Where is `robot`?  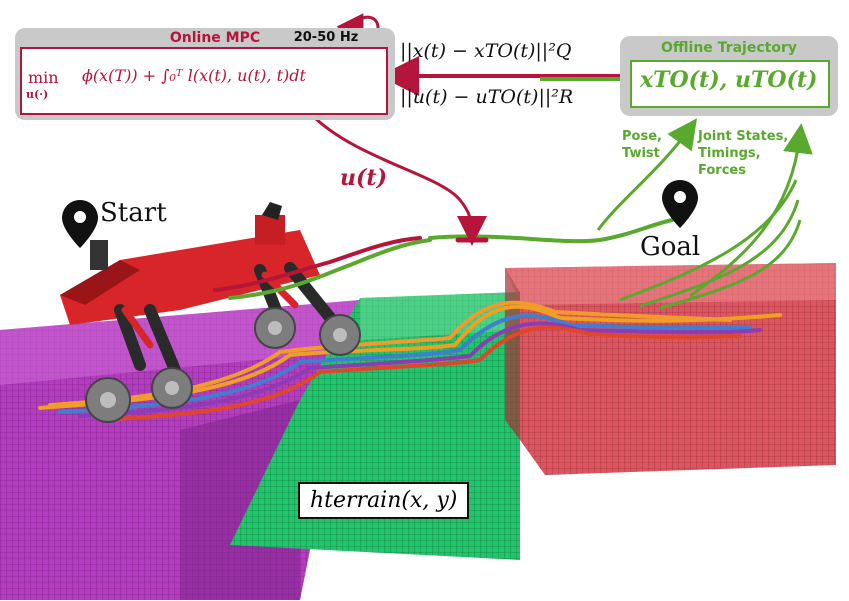
robot is located at coordinates (210, 312).